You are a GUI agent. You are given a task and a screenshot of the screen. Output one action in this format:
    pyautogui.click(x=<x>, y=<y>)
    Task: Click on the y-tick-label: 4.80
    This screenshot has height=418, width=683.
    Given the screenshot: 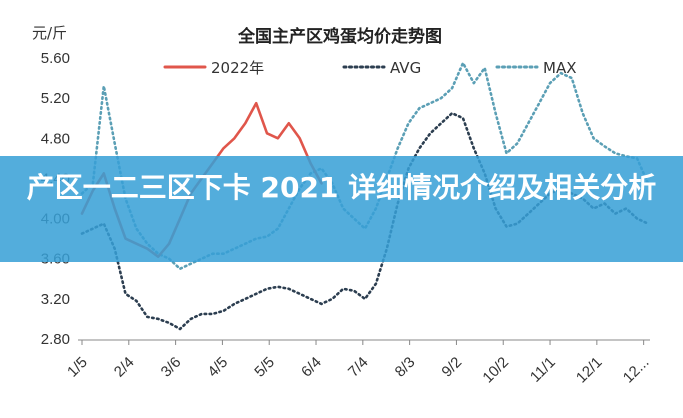 What is the action you would take?
    pyautogui.click(x=55, y=138)
    